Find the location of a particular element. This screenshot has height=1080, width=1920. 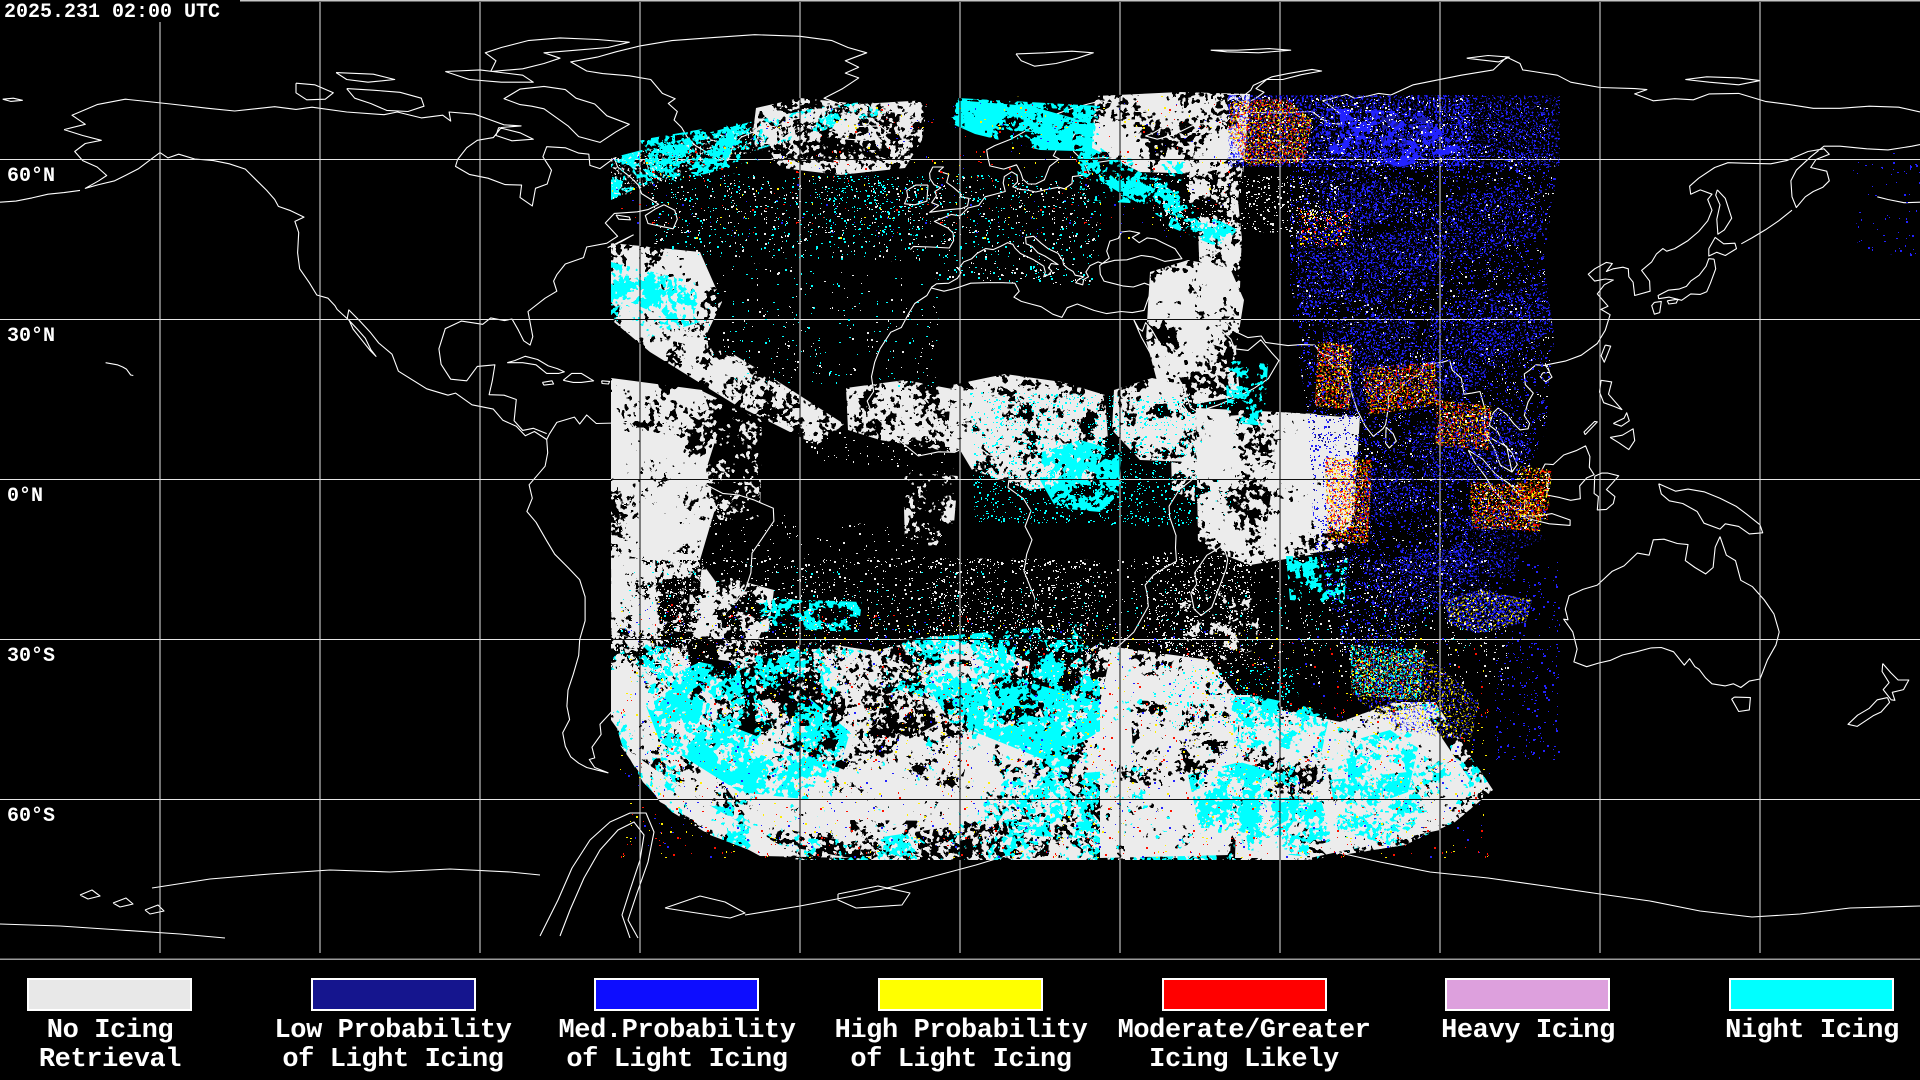

svg-text: No Icing is located at coordinates (110, 1031).